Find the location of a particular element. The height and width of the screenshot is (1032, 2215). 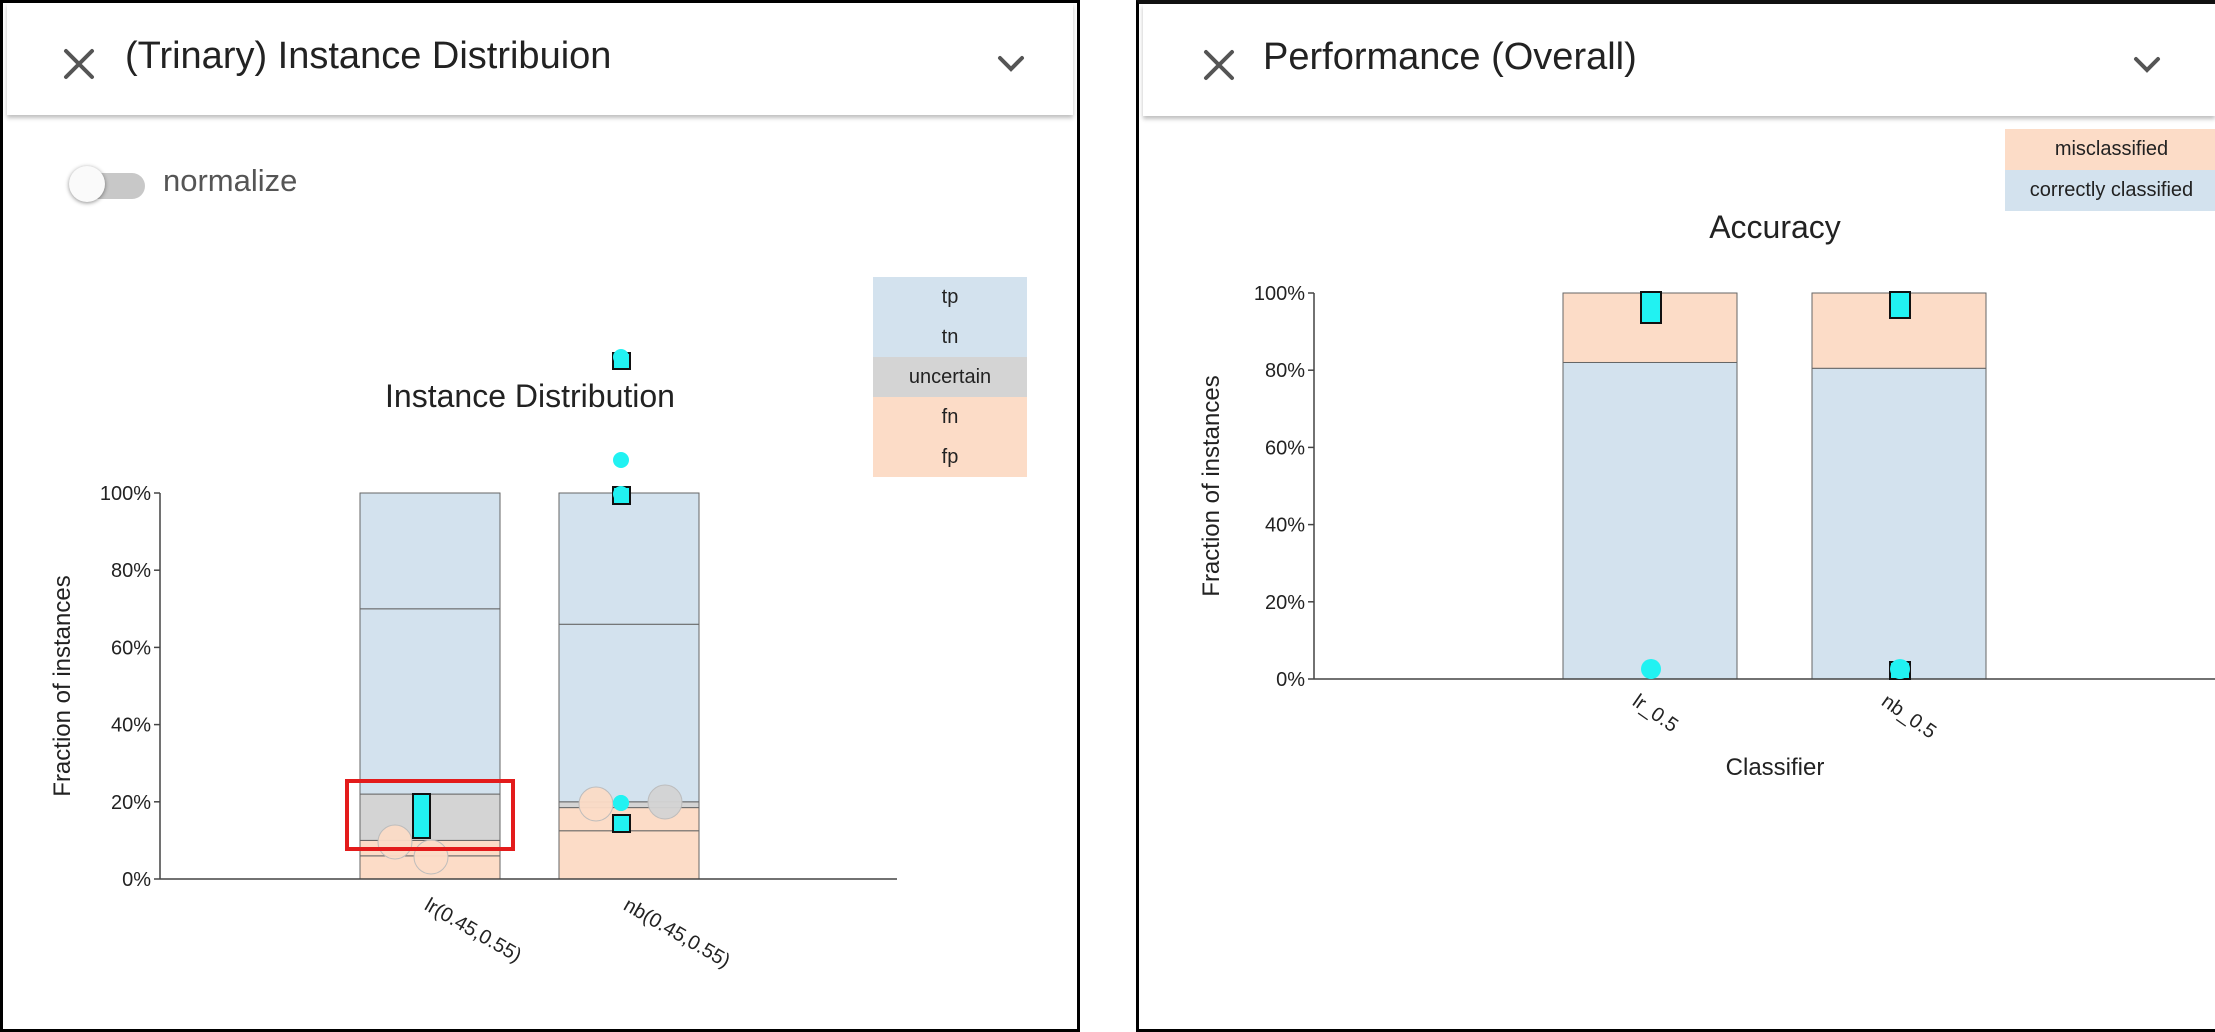

x-tick-label: nb(0.45,0.55) is located at coordinates (677, 933).